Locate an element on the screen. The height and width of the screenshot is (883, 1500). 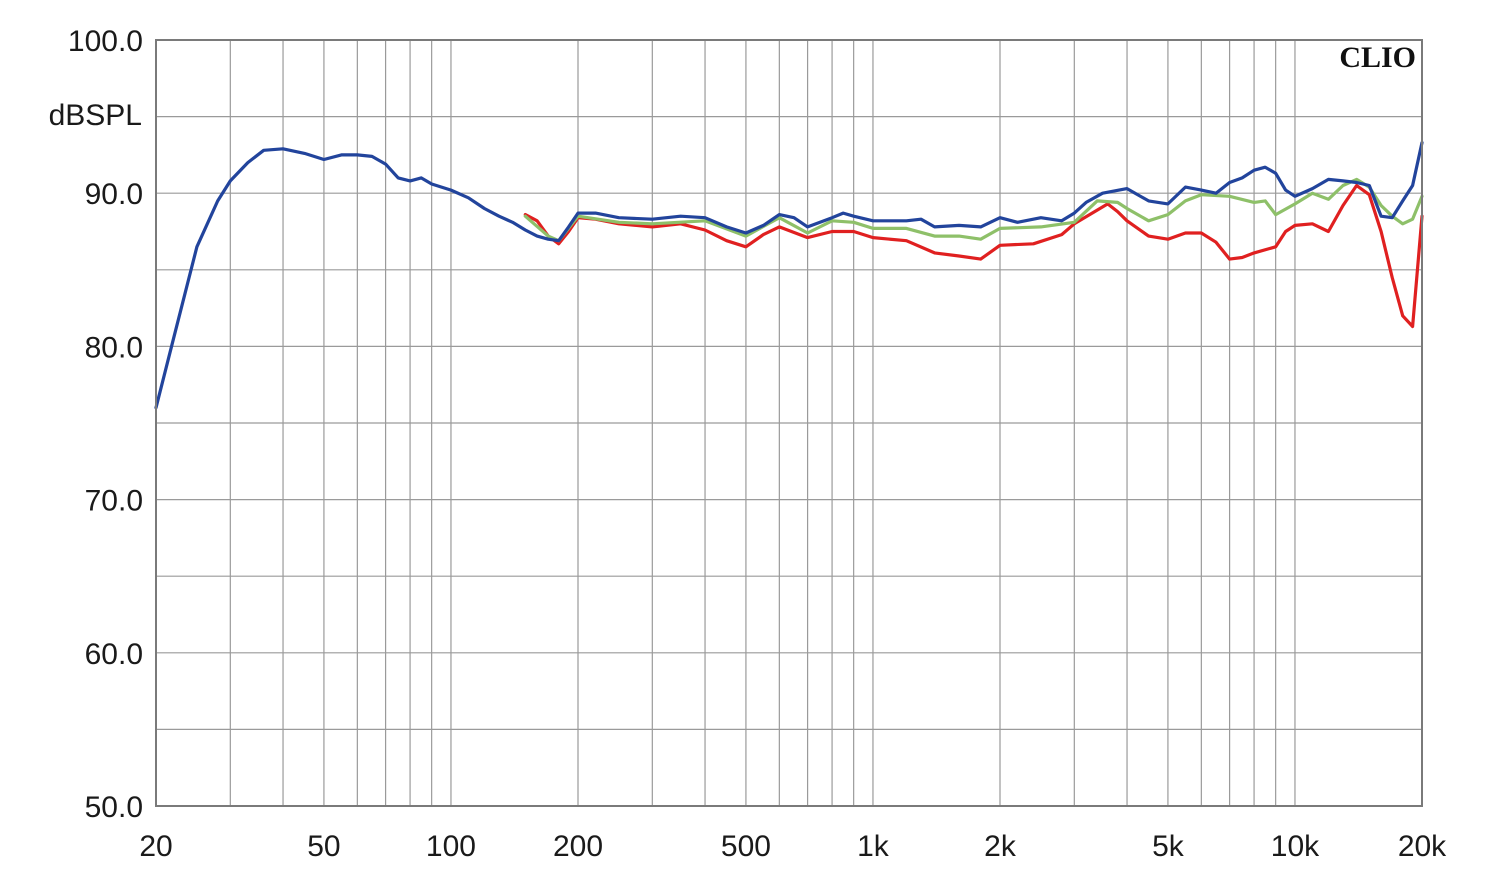
x-tick-label: 20k is located at coordinates (1422, 846).